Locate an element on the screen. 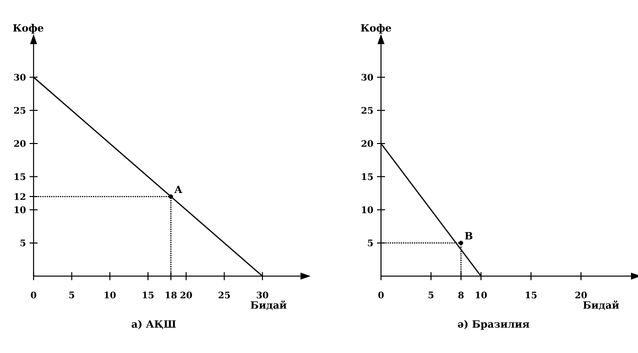 The width and height of the screenshot is (638, 353). x-tick-label: 25 is located at coordinates (224, 295).